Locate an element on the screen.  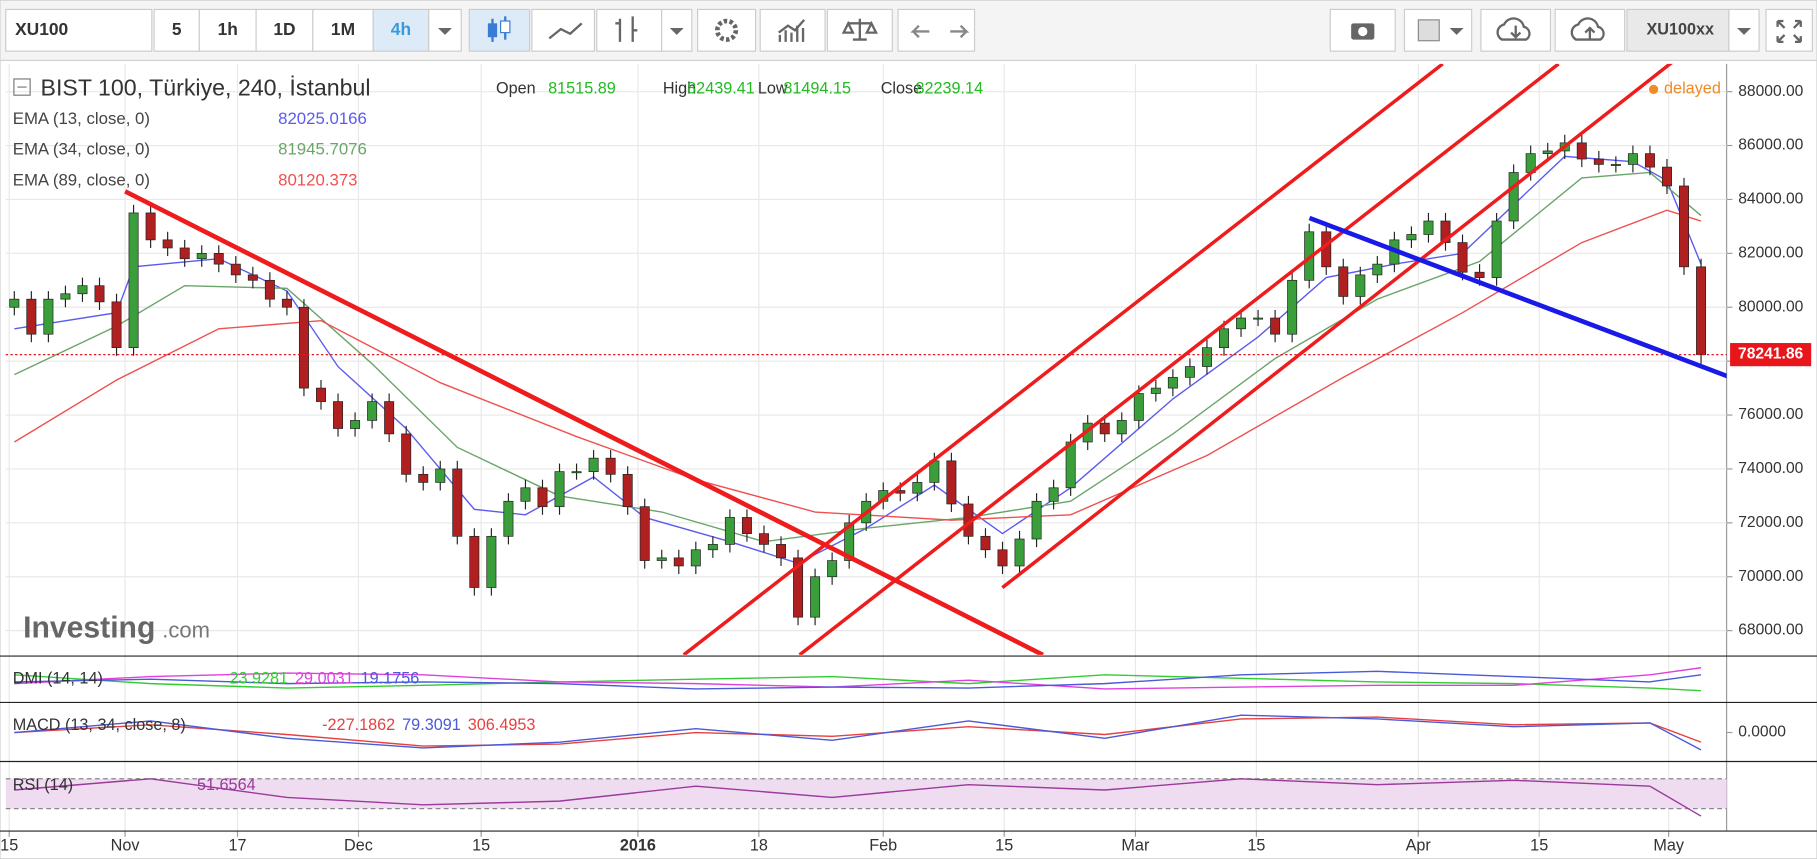
watermark: Investing is located at coordinates (89, 627).